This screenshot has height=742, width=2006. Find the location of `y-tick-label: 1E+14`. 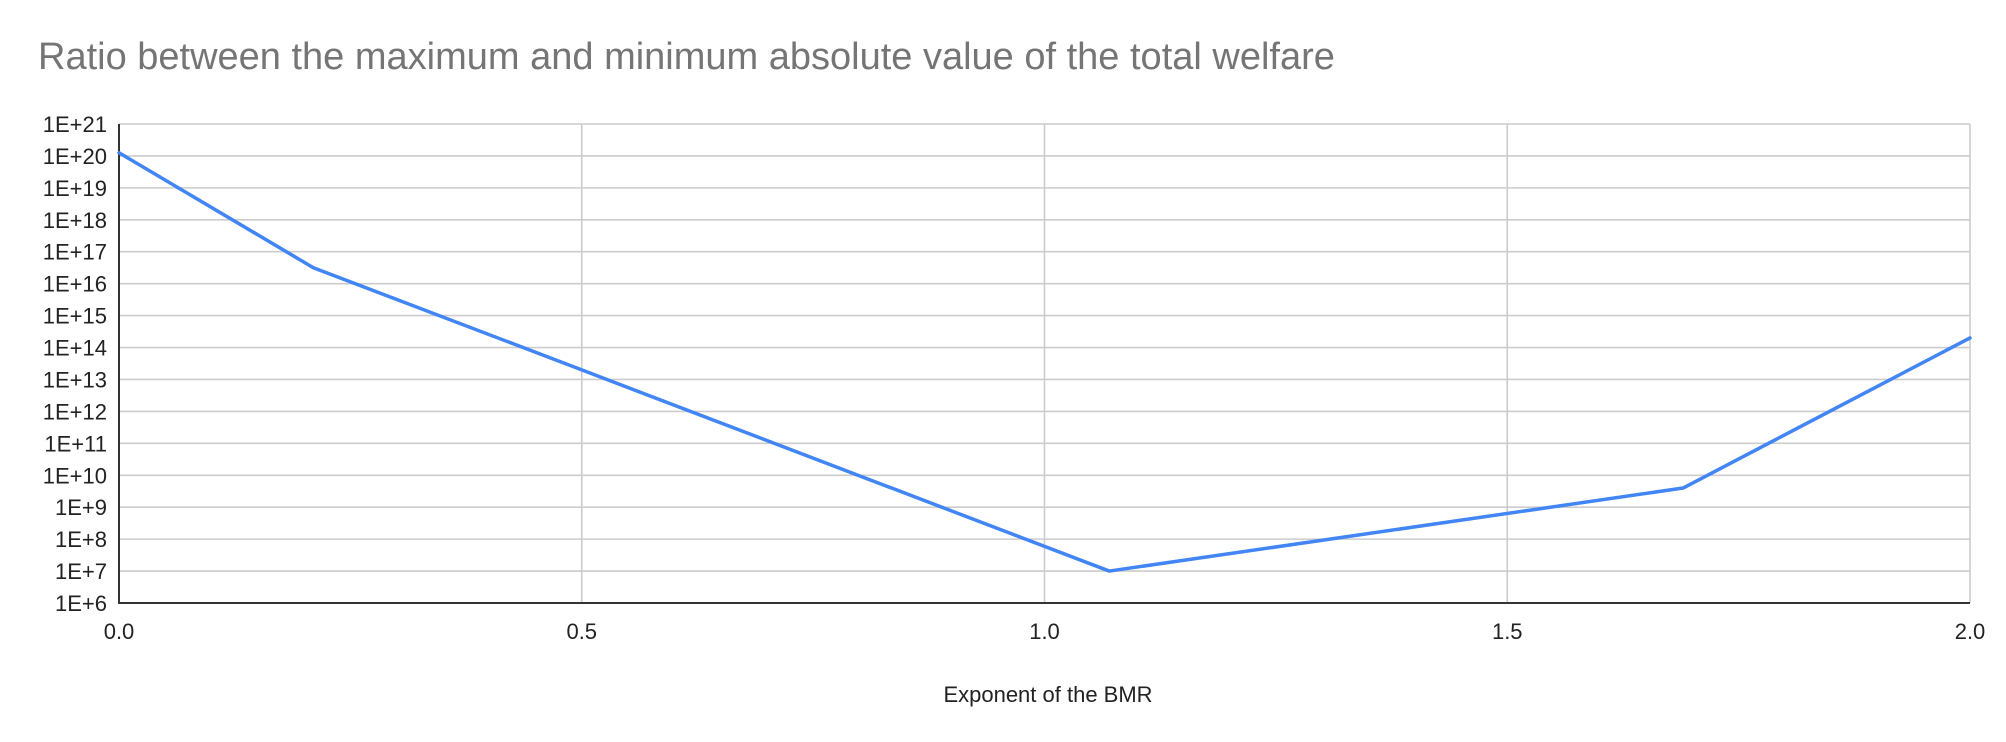

y-tick-label: 1E+14 is located at coordinates (75, 348).